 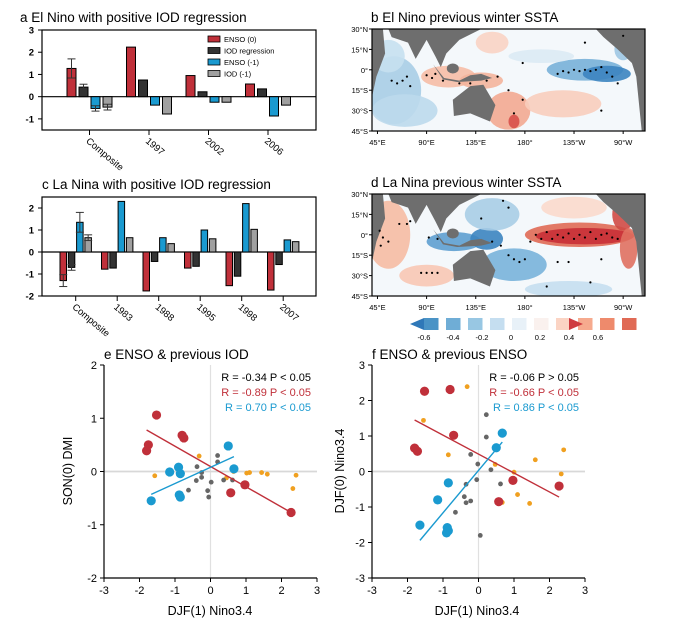 What do you see at coordinates (364, 70) in the screenshot?
I see `lat-label: 0°` at bounding box center [364, 70].